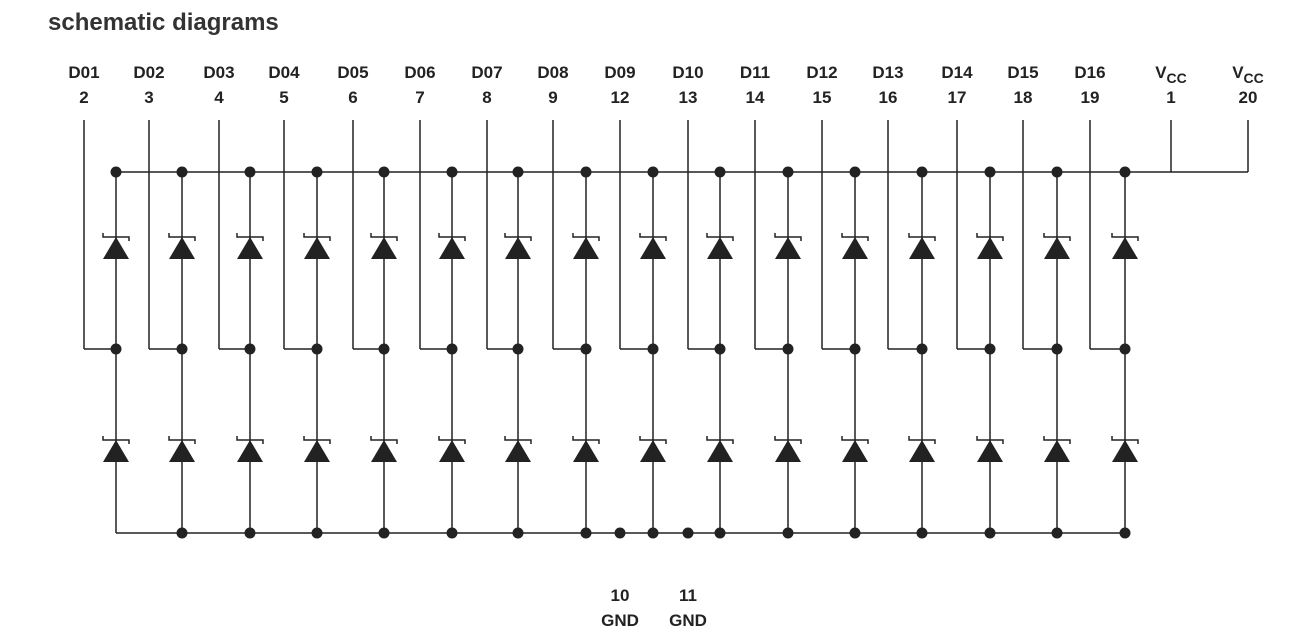 This screenshot has height=634, width=1298. I want to click on pin-name: D05, so click(352, 72).